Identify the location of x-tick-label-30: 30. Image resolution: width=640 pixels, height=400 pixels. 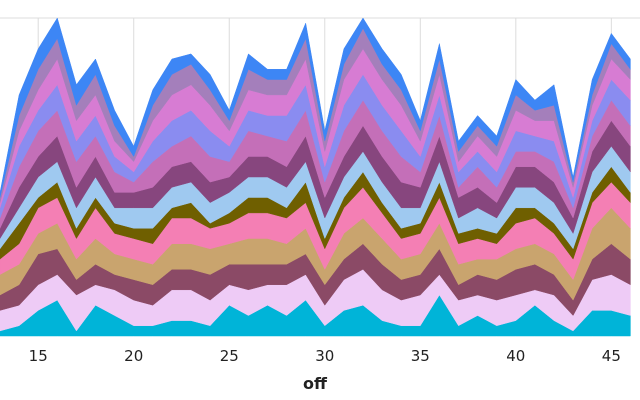
(324, 356).